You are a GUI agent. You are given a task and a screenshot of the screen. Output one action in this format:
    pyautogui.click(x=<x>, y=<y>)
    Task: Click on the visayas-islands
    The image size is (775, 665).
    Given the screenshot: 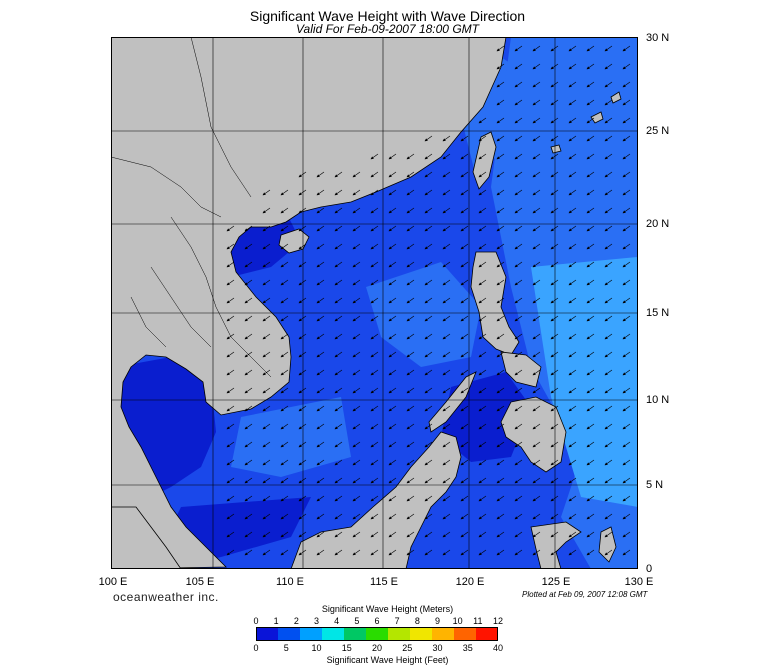 What is the action you would take?
    pyautogui.click(x=521, y=369)
    